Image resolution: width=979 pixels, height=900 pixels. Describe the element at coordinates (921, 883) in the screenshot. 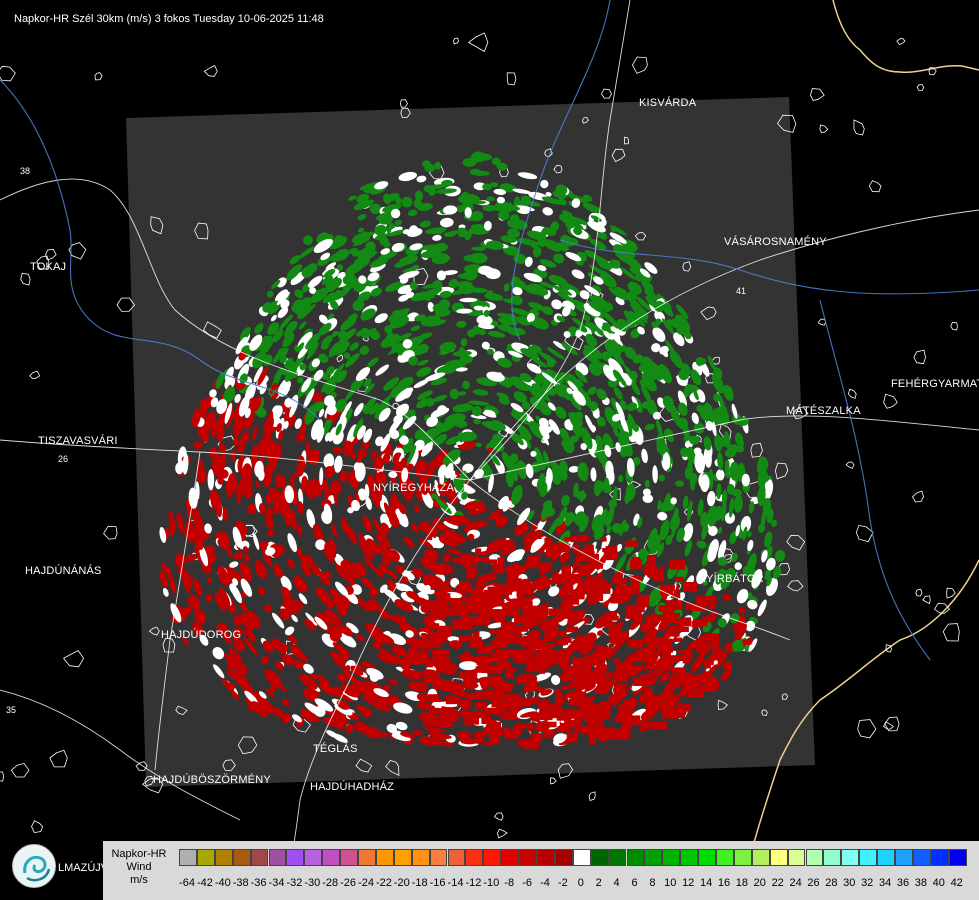

I see `legend-tick-label: 38` at that location.